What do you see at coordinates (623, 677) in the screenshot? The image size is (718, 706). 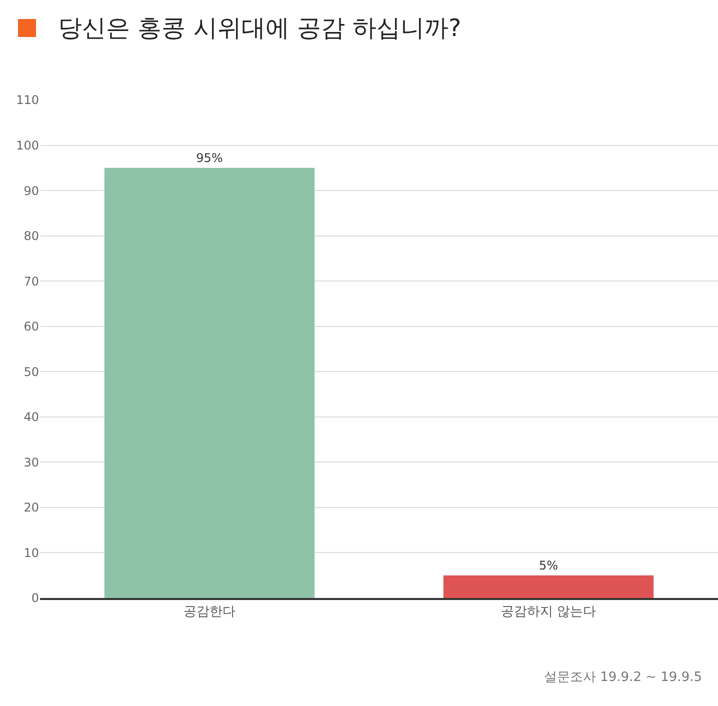 I see `text: 설문조사 19.9.2 ~ 19.9.5` at bounding box center [623, 677].